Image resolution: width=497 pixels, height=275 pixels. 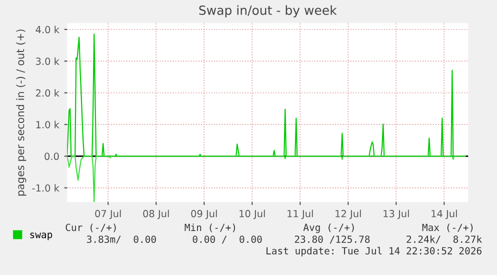 I want to click on y-tick-label: 4.0 k, so click(x=48, y=30).